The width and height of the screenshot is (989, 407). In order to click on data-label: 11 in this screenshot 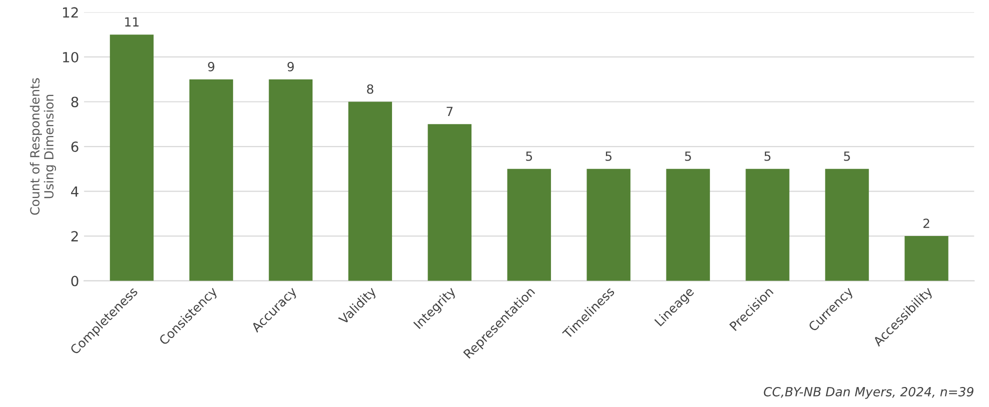, I will do `click(132, 21)`.